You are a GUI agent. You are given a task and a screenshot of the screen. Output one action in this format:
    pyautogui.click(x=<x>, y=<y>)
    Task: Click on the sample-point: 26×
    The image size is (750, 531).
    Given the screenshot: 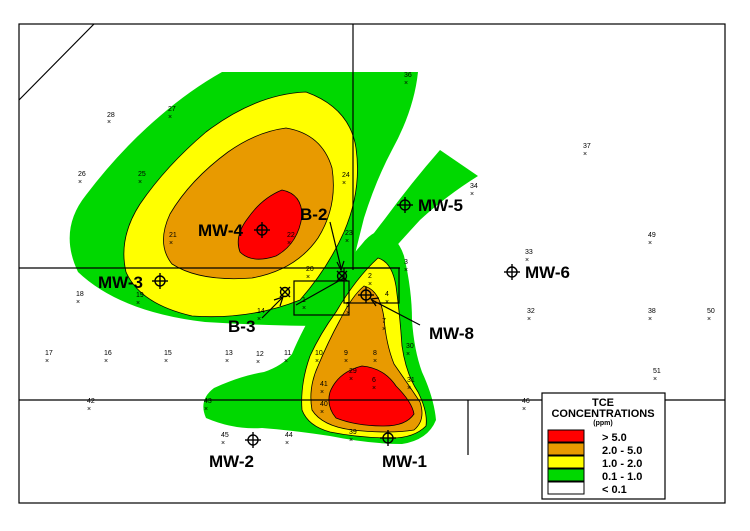 What is the action you would take?
    pyautogui.click(x=82, y=178)
    